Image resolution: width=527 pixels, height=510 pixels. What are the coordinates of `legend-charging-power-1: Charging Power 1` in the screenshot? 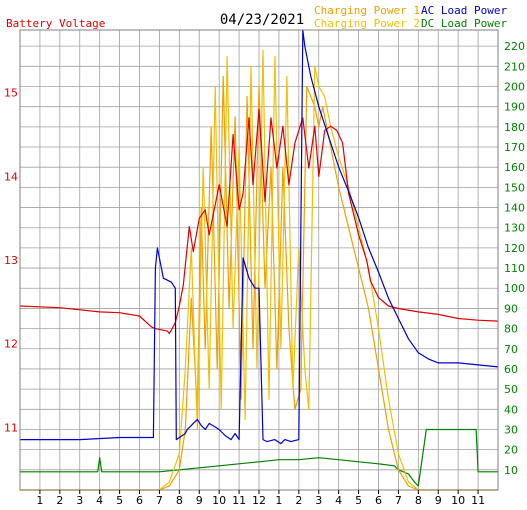 It's located at (367, 10).